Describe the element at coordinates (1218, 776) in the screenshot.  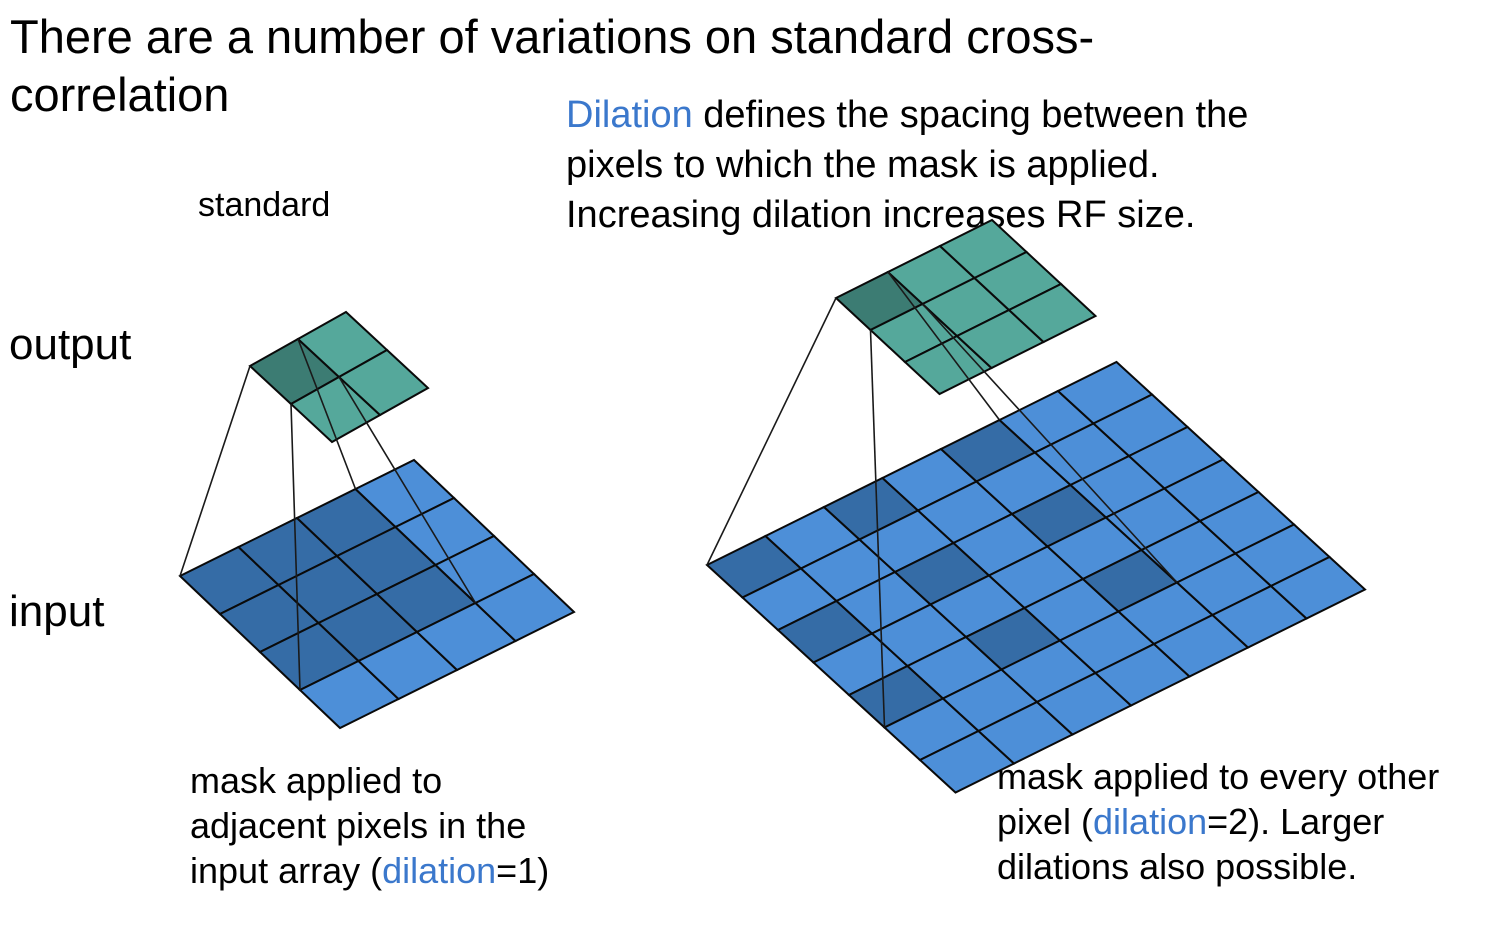
I see `caption-dilated-line-1: mask applied to every other` at that location.